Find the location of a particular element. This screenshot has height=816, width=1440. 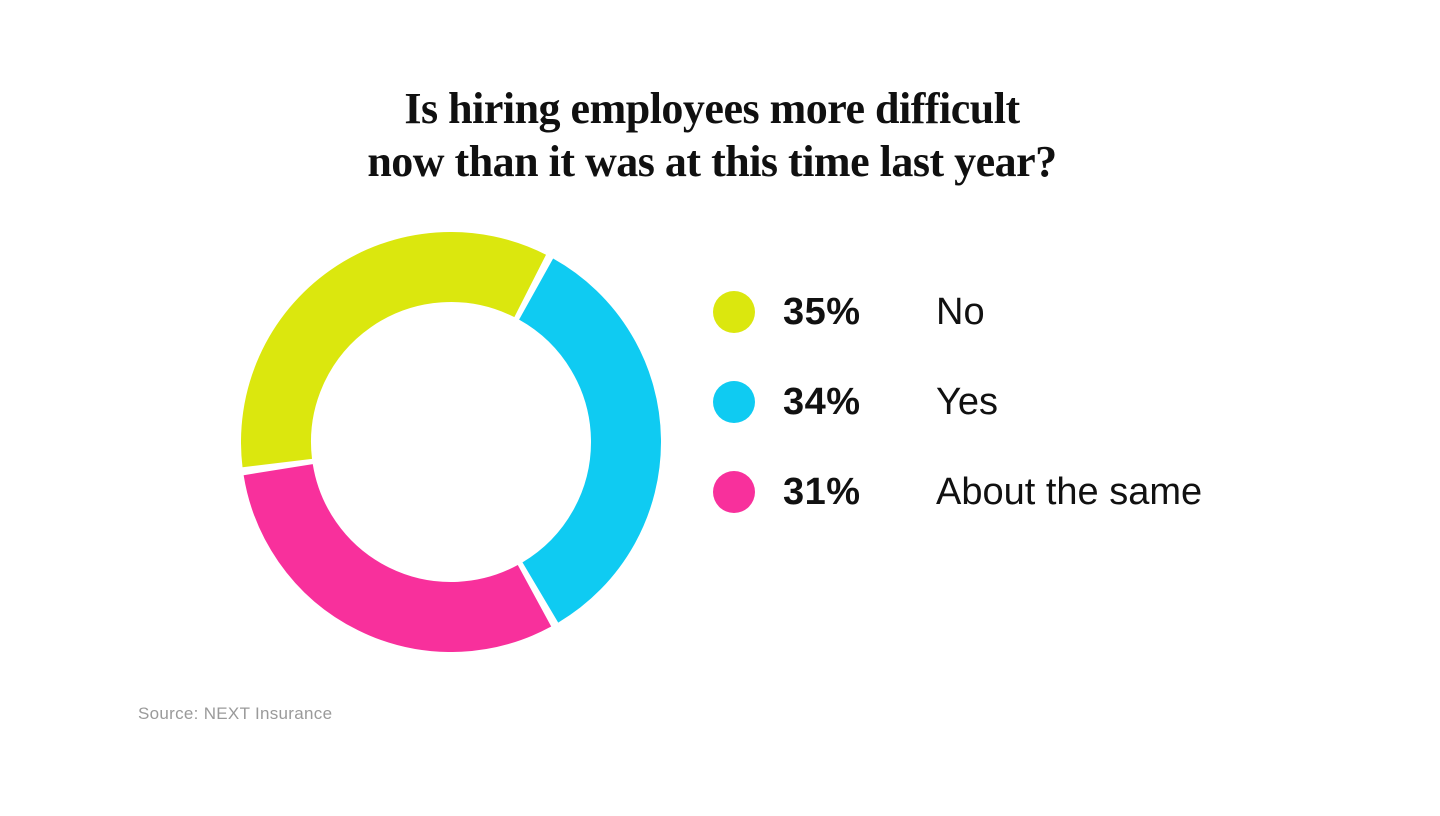

legend-percent-yes: 34% is located at coordinates (822, 401).